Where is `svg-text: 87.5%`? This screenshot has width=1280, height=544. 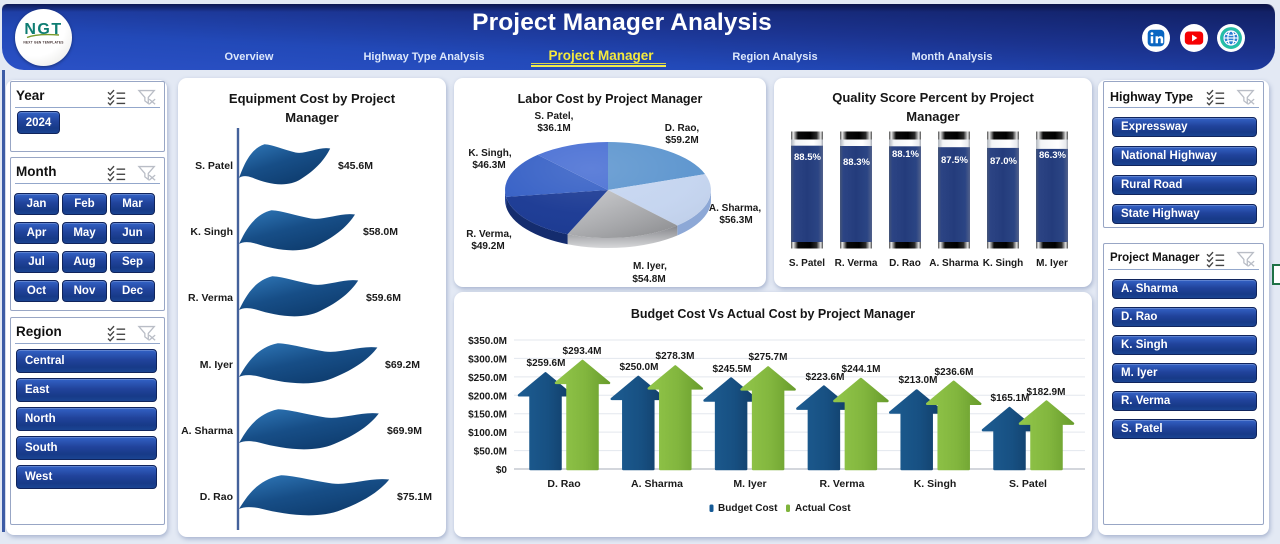 svg-text: 87.5% is located at coordinates (954, 160).